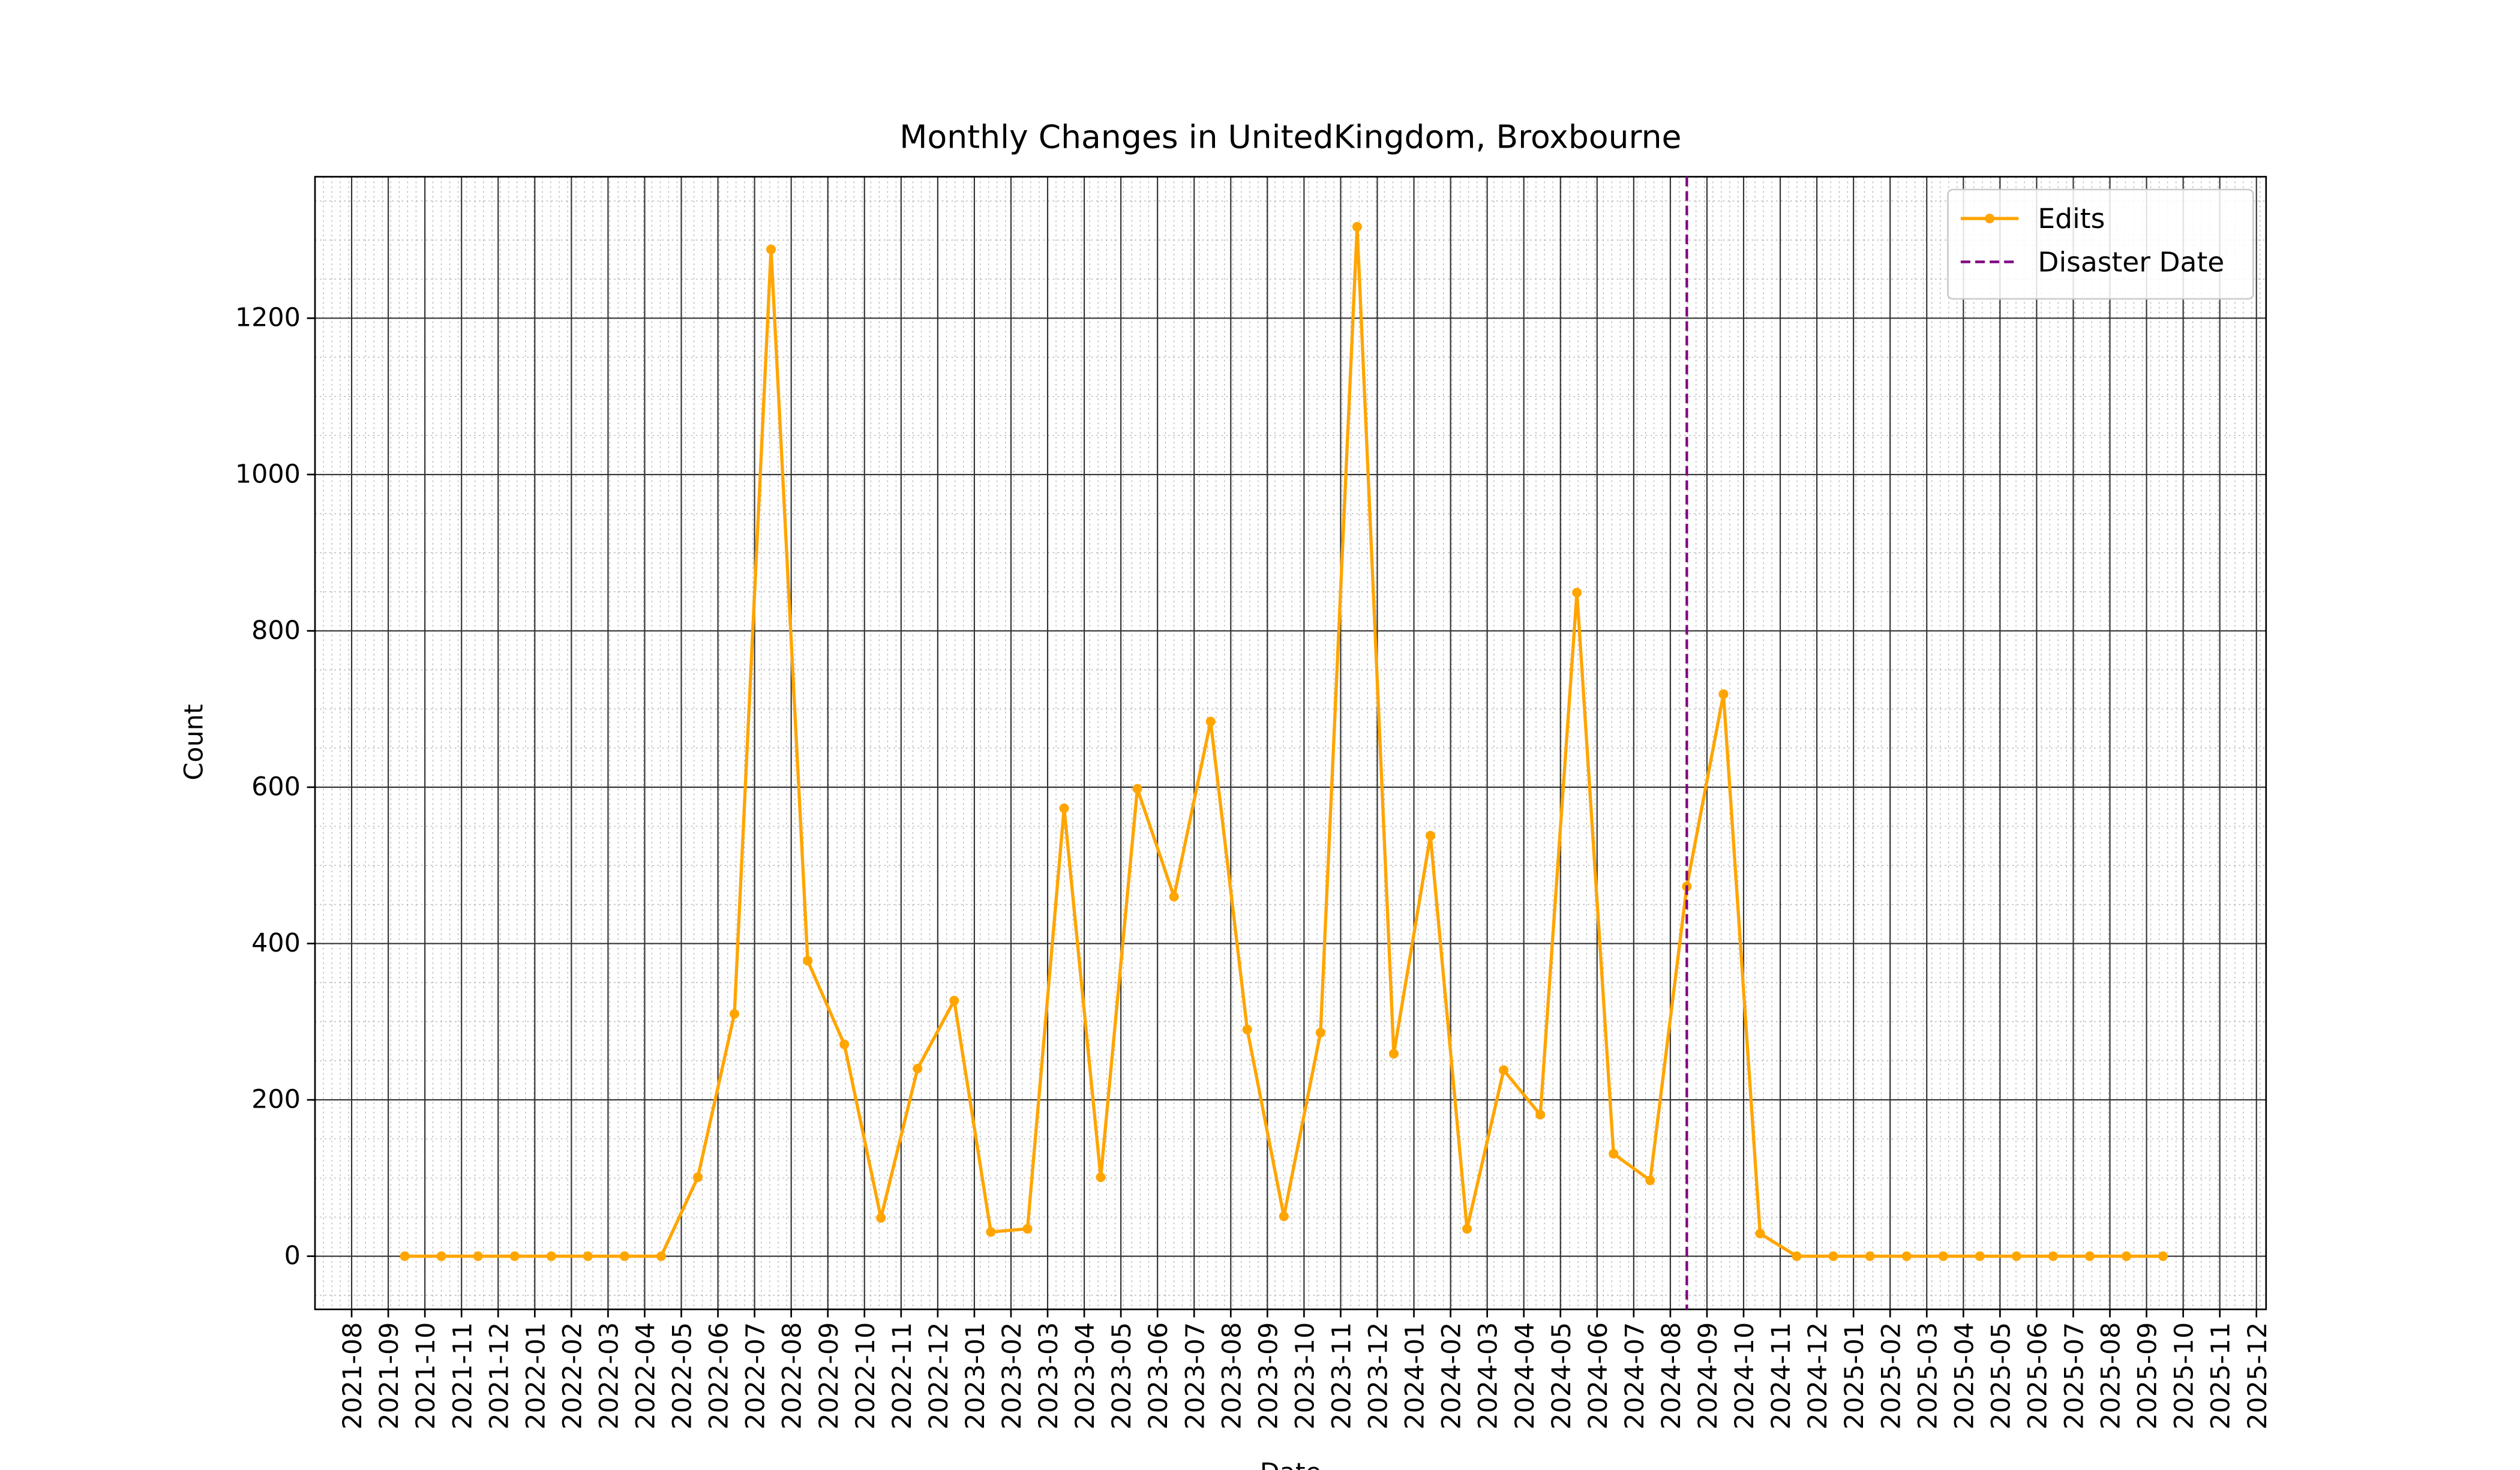 This screenshot has height=1470, width=2520. I want to click on x-tick-label: 2023-02, so click(1012, 1376).